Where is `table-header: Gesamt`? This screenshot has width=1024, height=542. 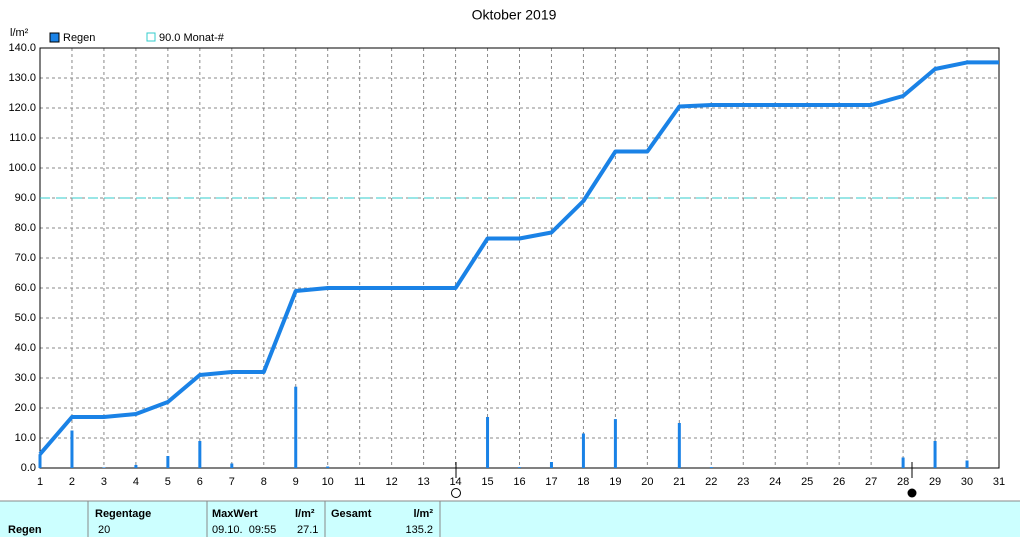 table-header: Gesamt is located at coordinates (351, 514).